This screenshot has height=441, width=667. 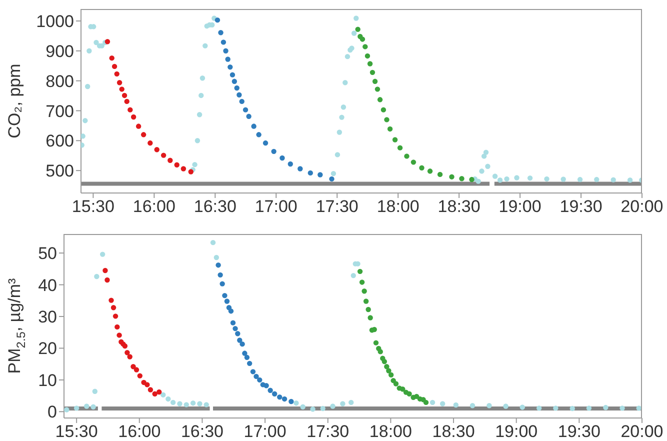 I want to click on y-tick-label: 700, so click(x=60, y=111).